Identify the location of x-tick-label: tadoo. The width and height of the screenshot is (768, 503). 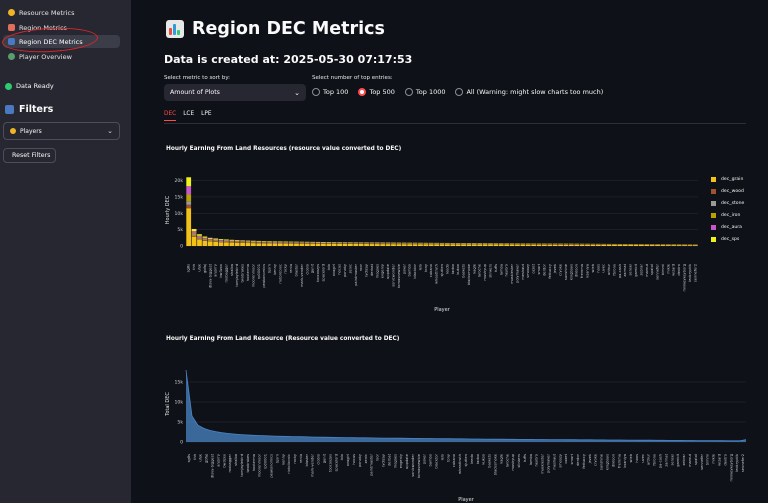
(453, 269).